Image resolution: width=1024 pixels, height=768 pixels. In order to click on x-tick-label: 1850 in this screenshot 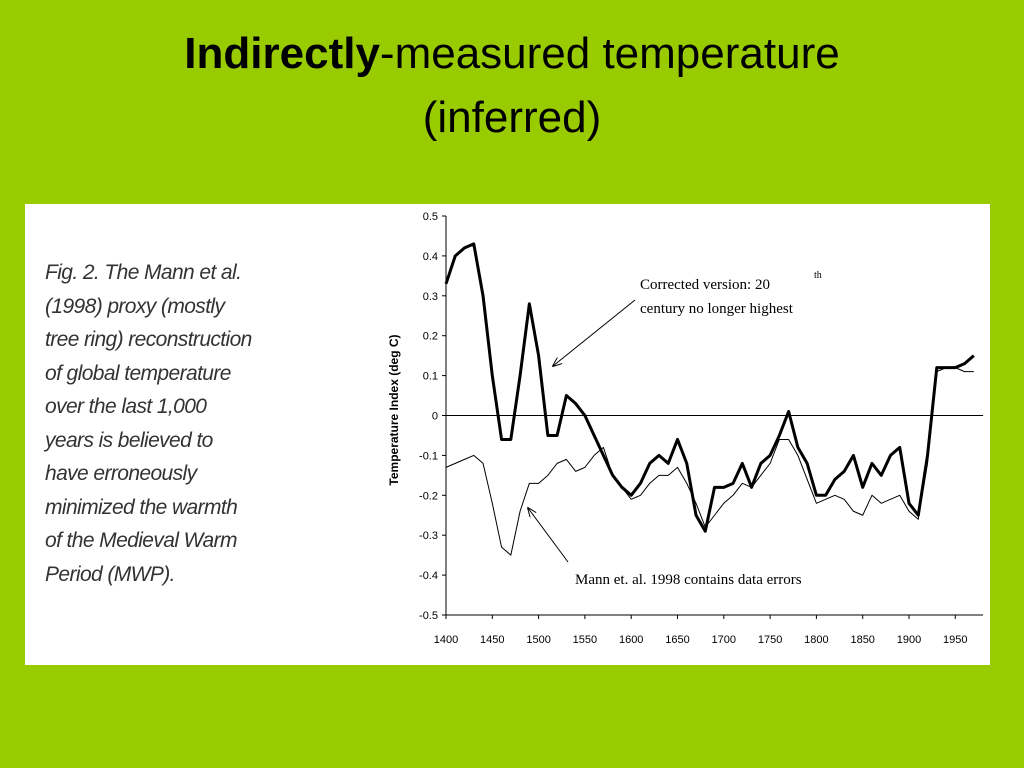, I will do `click(862, 640)`.